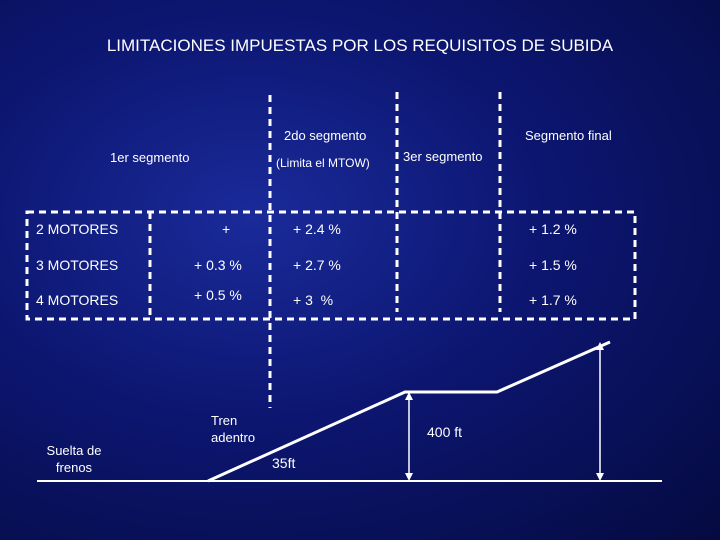 This screenshot has width=720, height=540. Describe the element at coordinates (74, 459) in the screenshot. I see `brake-release-label: Suelta de frenos` at that location.